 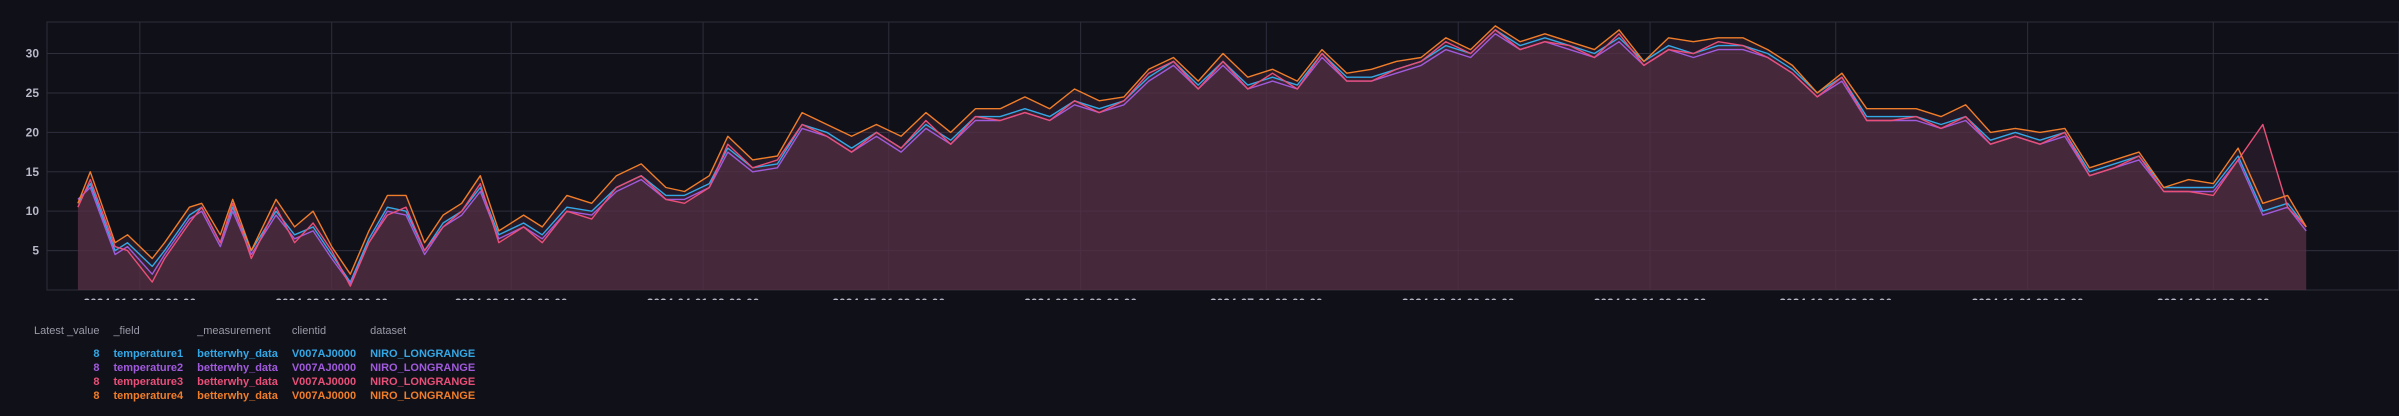 What do you see at coordinates (1835, 298) in the screenshot?
I see `x-tick-label: 2024-10-01 09:00:00` at bounding box center [1835, 298].